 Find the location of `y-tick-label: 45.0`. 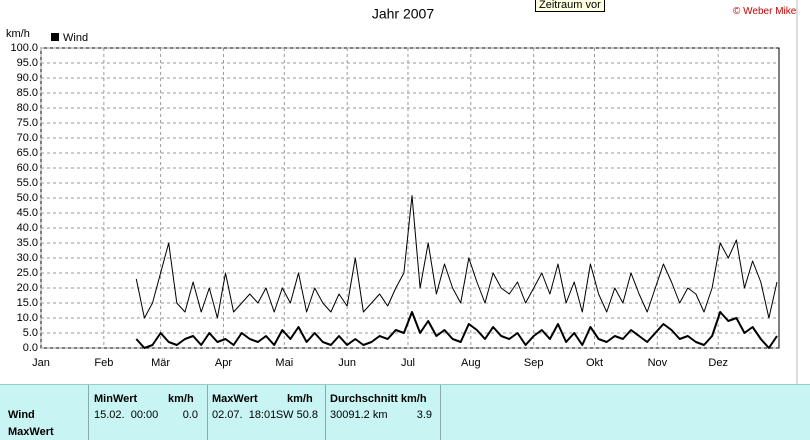

y-tick-label: 45.0 is located at coordinates (27, 213).